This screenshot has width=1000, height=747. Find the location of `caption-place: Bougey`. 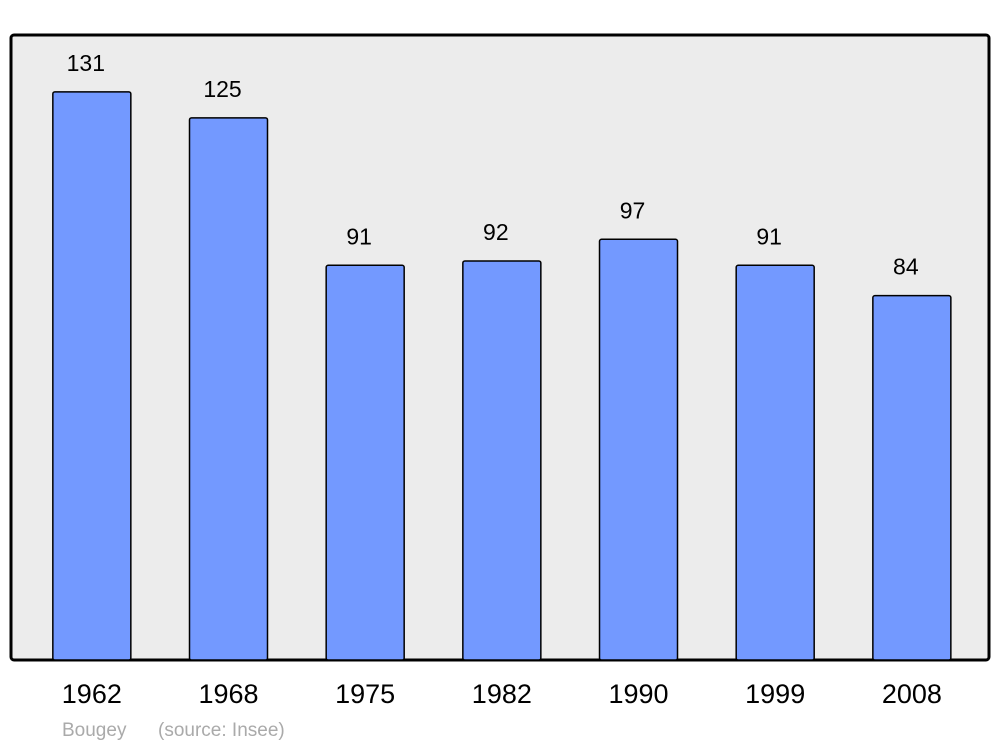

caption-place: Bougey is located at coordinates (94, 730).